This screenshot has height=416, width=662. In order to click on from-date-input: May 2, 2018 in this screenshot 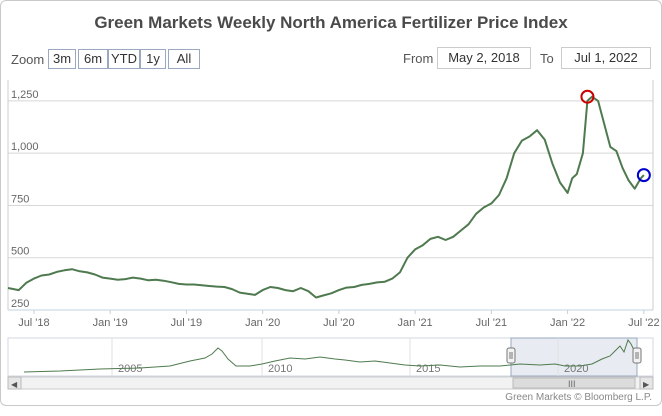, I will do `click(484, 58)`.